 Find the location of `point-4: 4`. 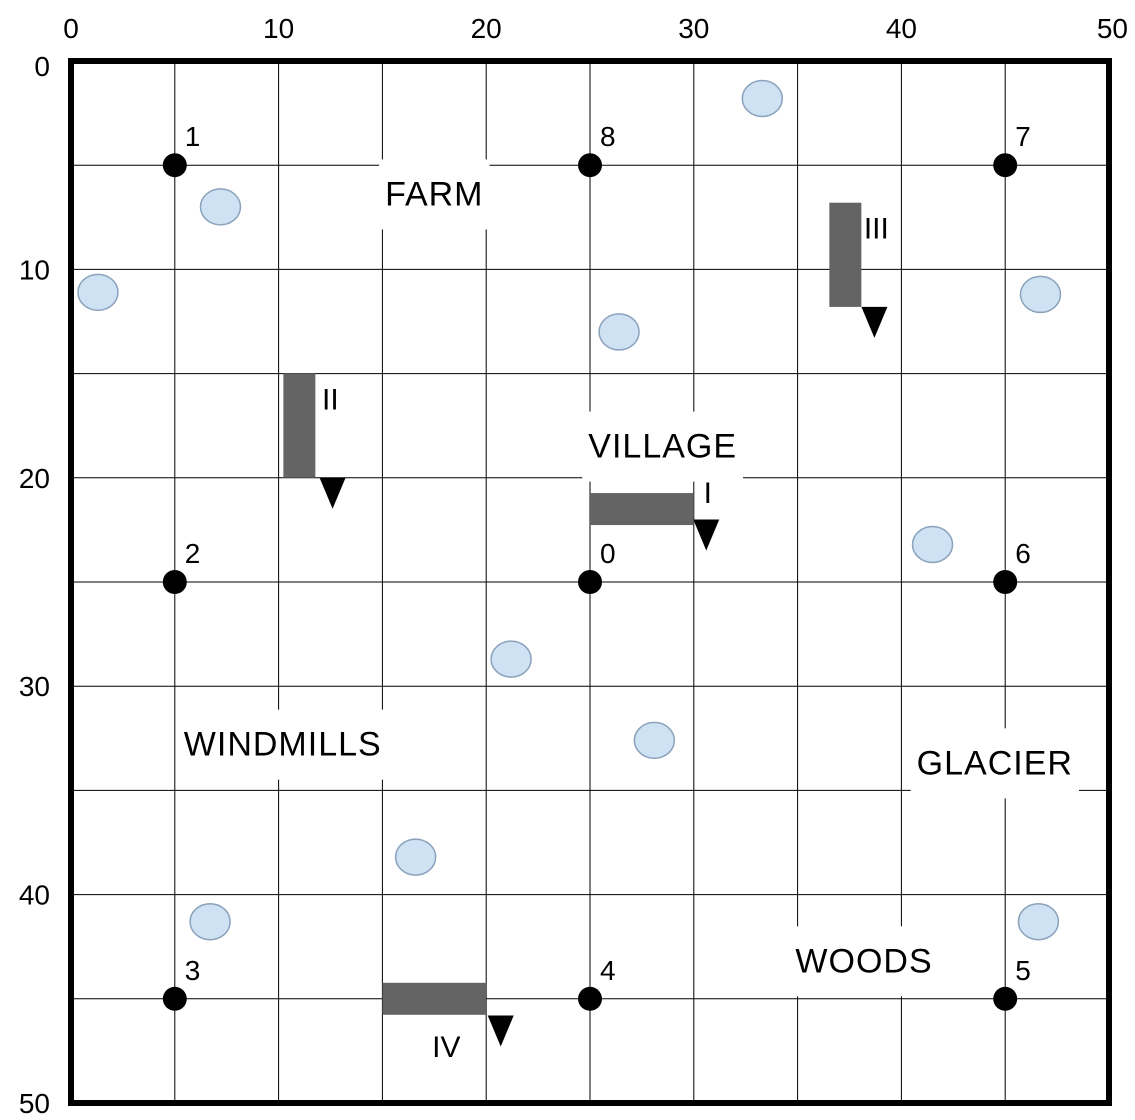

point-4: 4 is located at coordinates (597, 983).